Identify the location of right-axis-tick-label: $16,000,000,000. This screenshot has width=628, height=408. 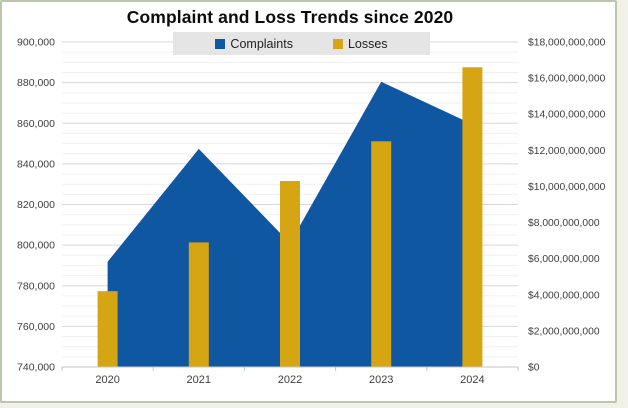
(567, 79).